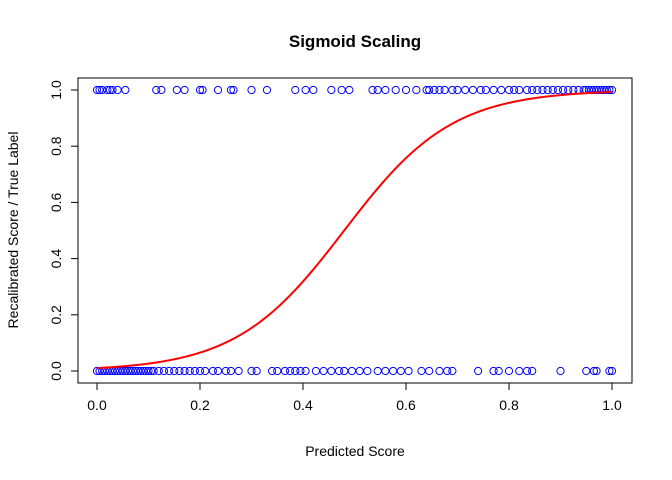 Image resolution: width=672 pixels, height=480 pixels. Describe the element at coordinates (355, 41) in the screenshot. I see `chart-title: Sigmoid Scaling` at that location.